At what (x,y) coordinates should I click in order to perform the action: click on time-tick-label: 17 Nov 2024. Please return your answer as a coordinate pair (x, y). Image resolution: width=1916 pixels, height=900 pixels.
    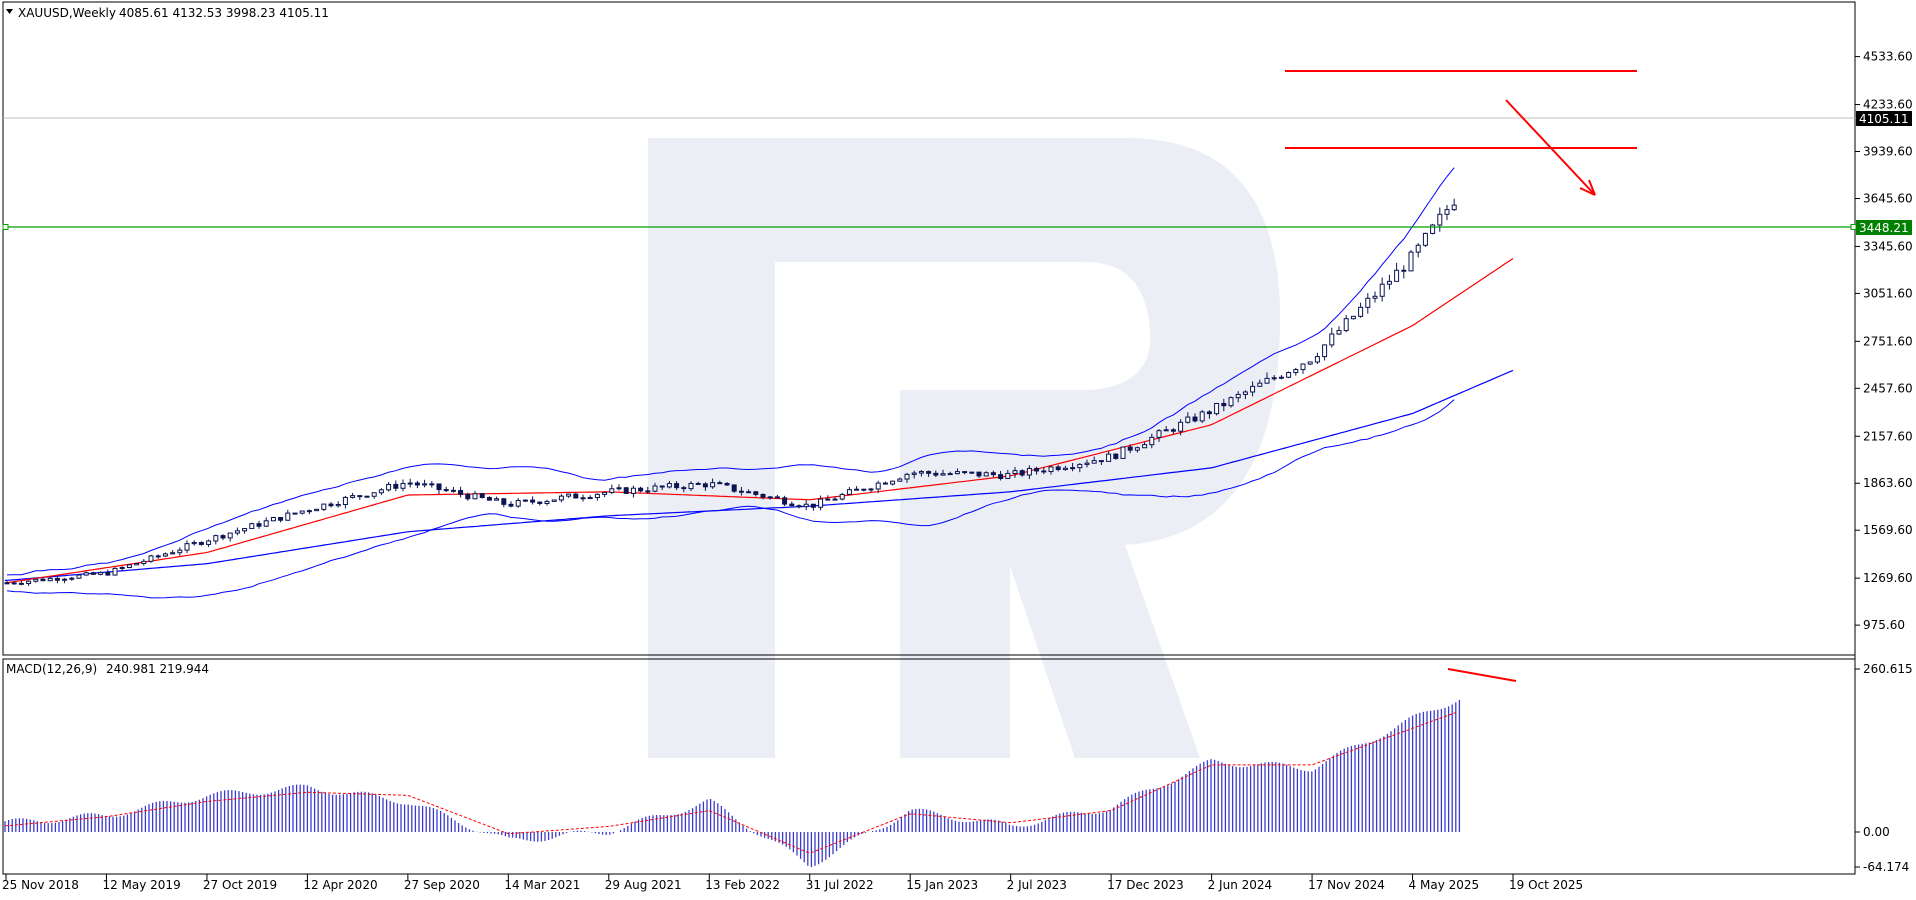
    Looking at the image, I should click on (1346, 885).